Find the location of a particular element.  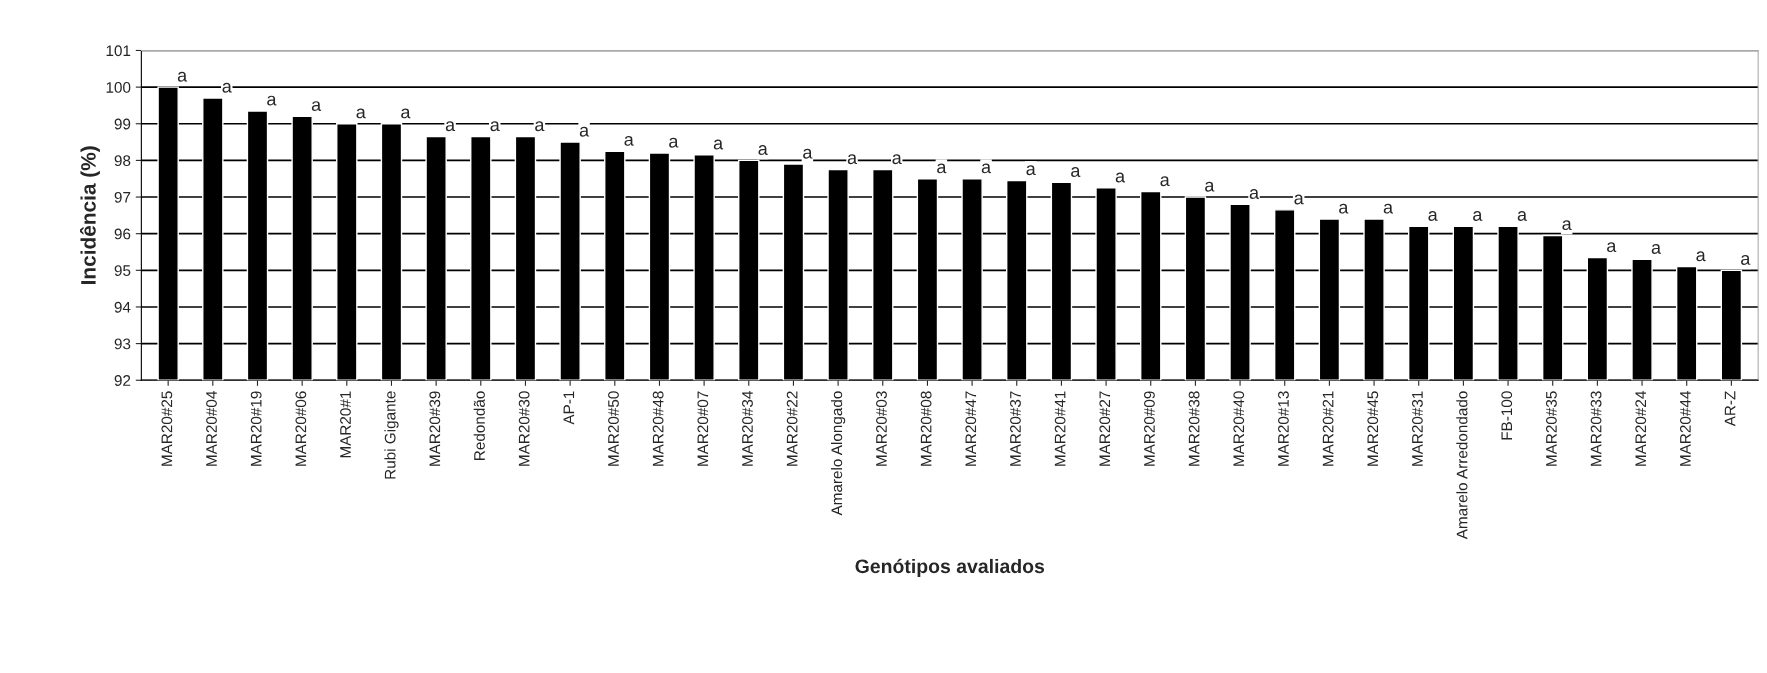

x-tick-label: FB-100 is located at coordinates (1507, 415).